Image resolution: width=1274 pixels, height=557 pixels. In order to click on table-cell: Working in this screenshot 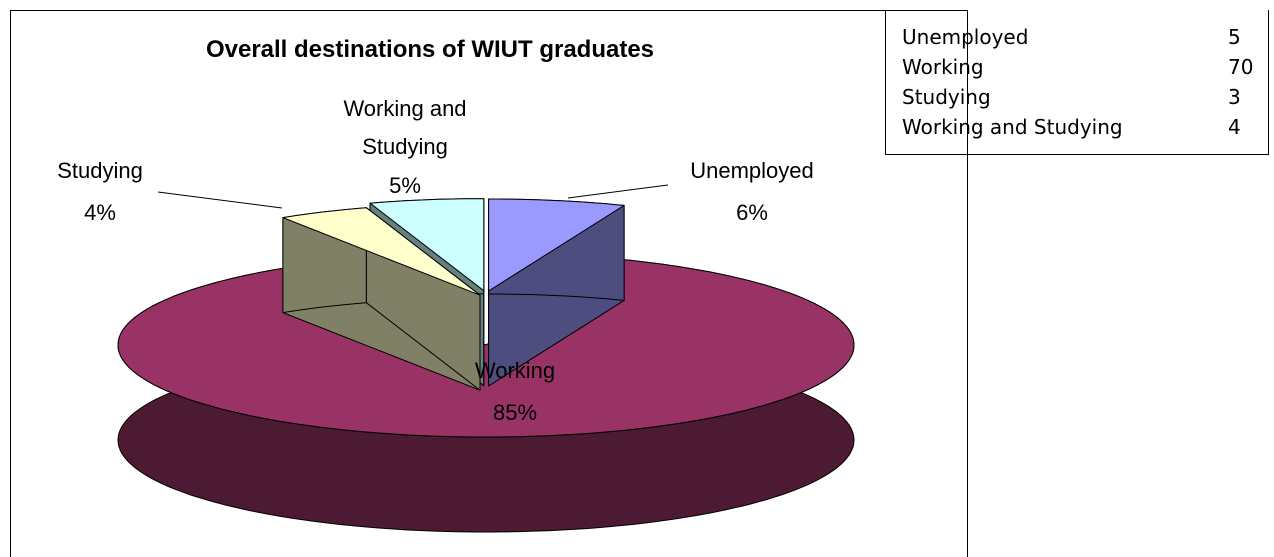, I will do `click(943, 67)`.